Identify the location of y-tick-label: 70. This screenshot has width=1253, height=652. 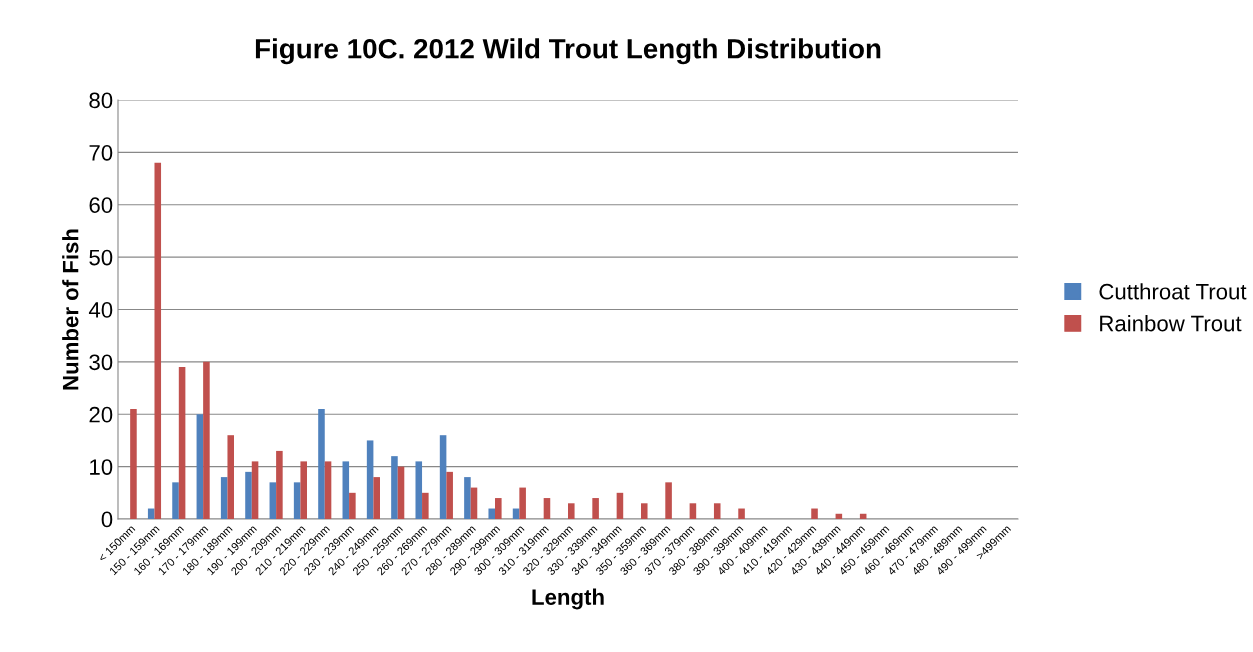
(101, 152).